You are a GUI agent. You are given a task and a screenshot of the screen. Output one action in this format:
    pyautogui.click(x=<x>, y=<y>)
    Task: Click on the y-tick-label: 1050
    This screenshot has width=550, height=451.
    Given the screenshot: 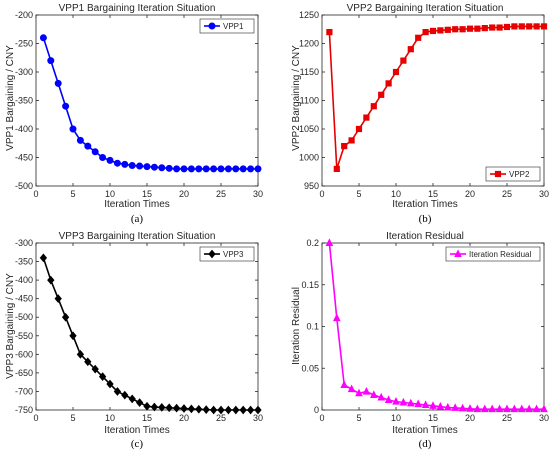 What is the action you would take?
    pyautogui.click(x=309, y=129)
    